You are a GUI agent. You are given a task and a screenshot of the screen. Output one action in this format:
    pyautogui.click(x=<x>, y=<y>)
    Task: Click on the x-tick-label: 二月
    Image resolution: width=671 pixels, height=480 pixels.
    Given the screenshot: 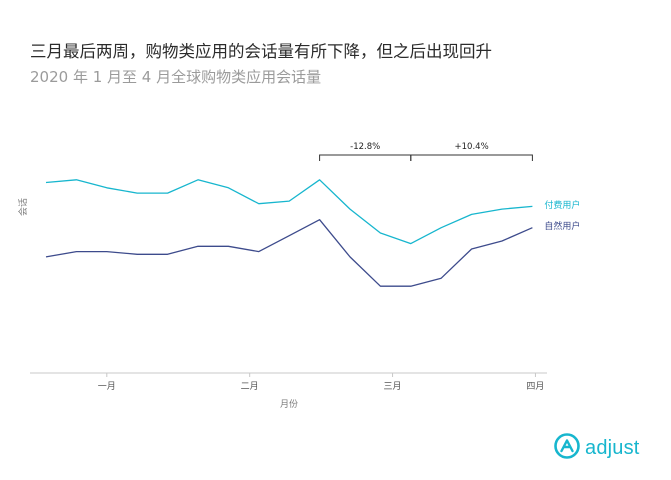 What is the action you would take?
    pyautogui.click(x=250, y=386)
    